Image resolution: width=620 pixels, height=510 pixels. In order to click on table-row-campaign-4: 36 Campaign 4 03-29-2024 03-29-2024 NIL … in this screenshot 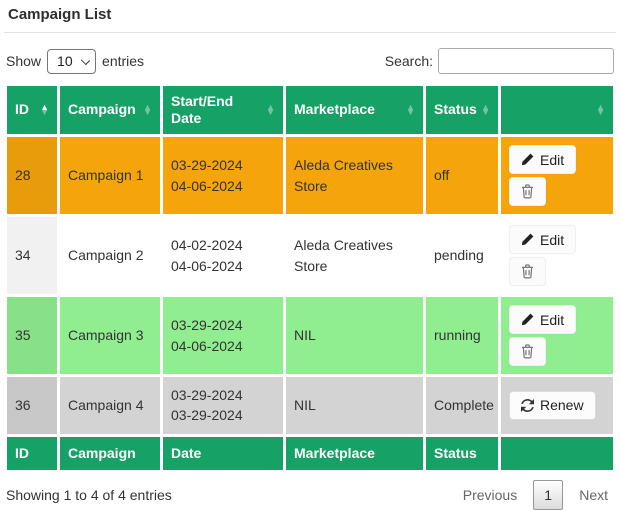, I will do `click(310, 405)`.